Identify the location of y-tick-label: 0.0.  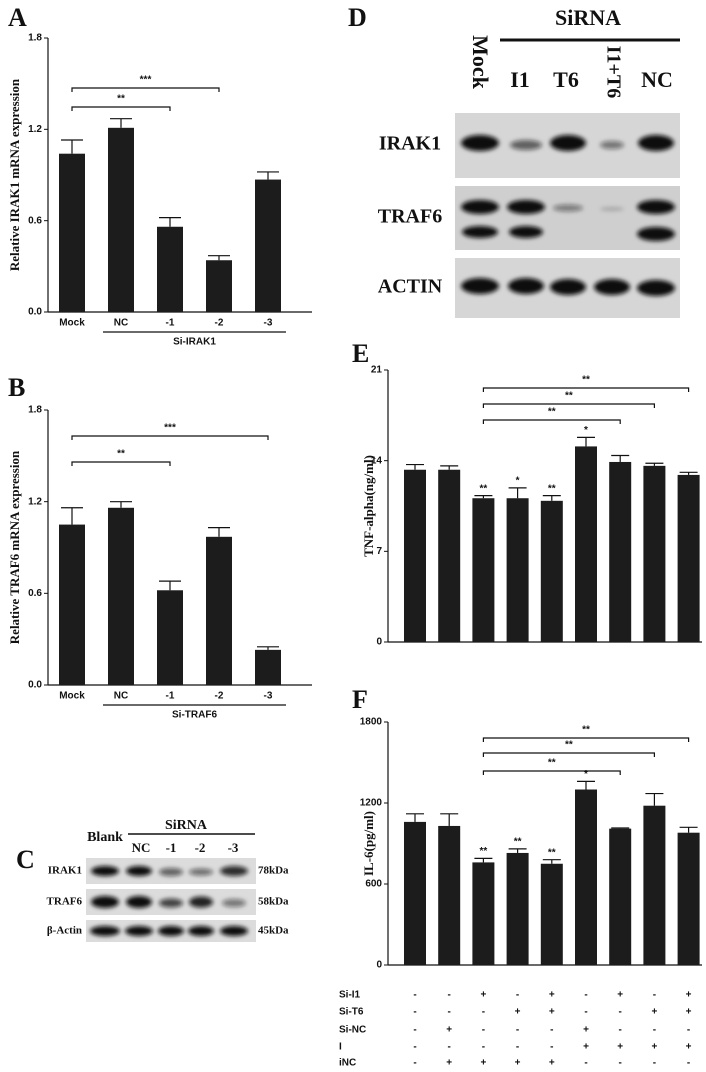
(35, 685).